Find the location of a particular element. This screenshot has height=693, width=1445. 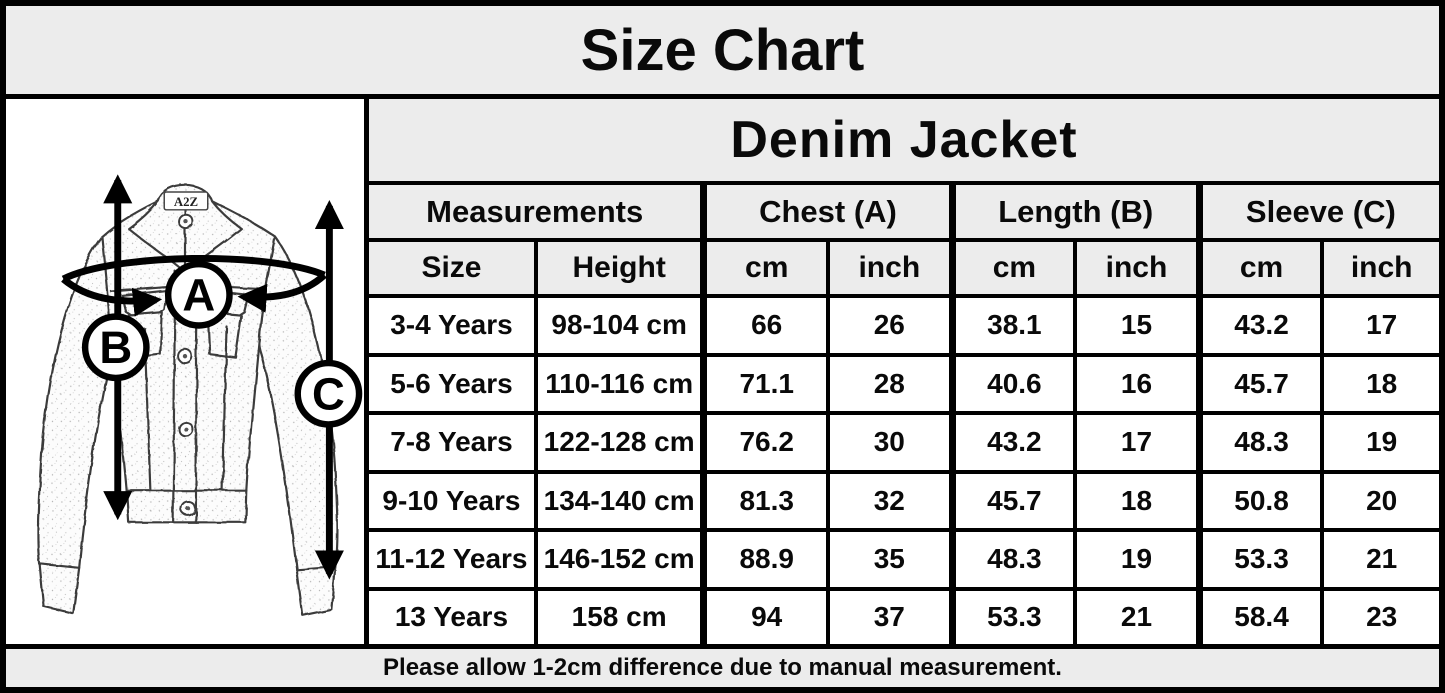

cell-chest-cm: 94 is located at coordinates (765, 615).